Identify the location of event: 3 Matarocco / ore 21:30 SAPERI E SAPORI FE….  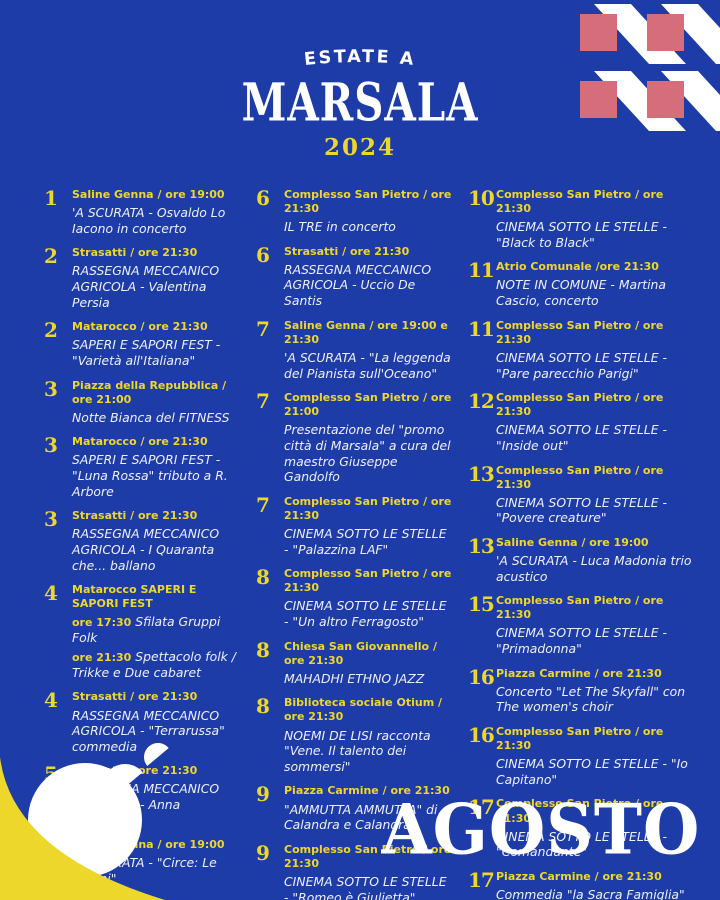
(150, 467).